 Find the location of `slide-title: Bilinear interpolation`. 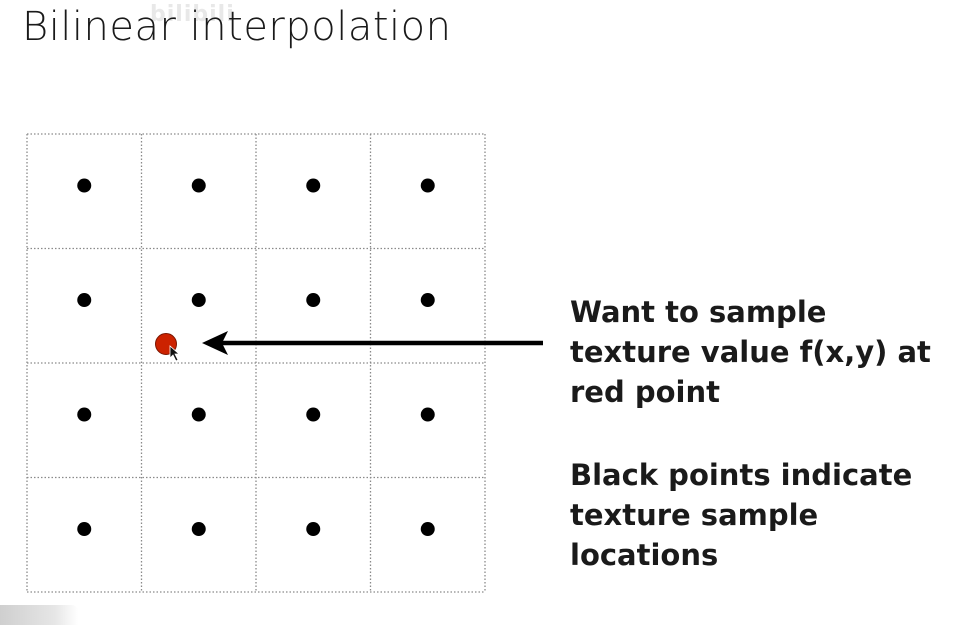

slide-title: Bilinear interpolation is located at coordinates (237, 27).